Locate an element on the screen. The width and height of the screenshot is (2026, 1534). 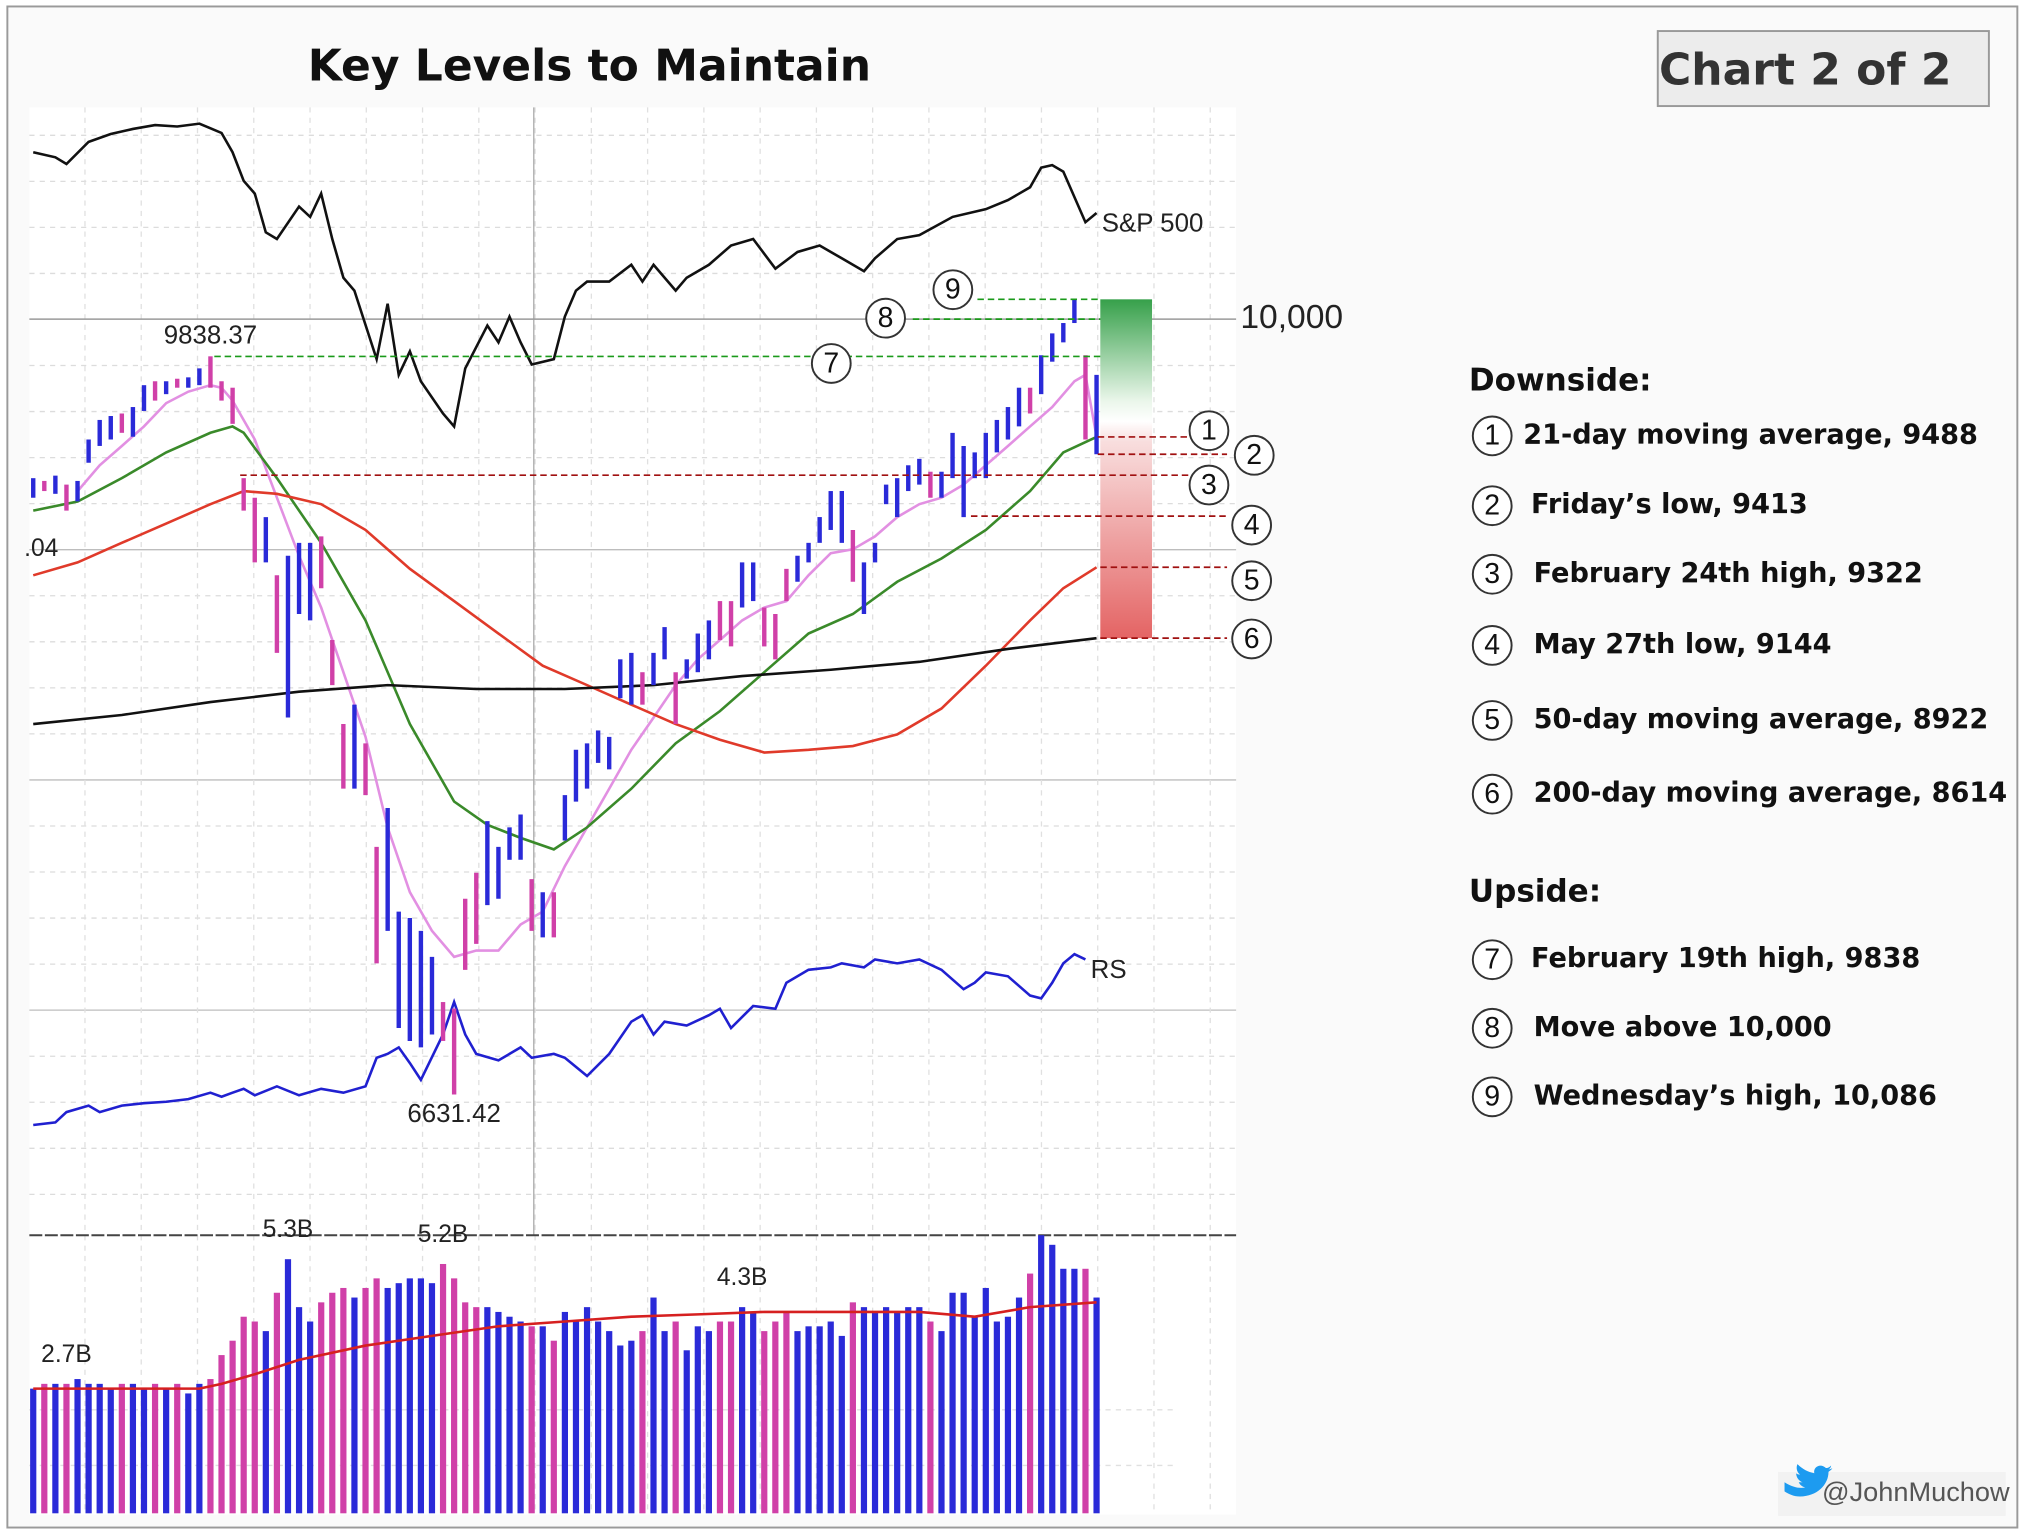
level-marker-number: 4 is located at coordinates (1252, 525).